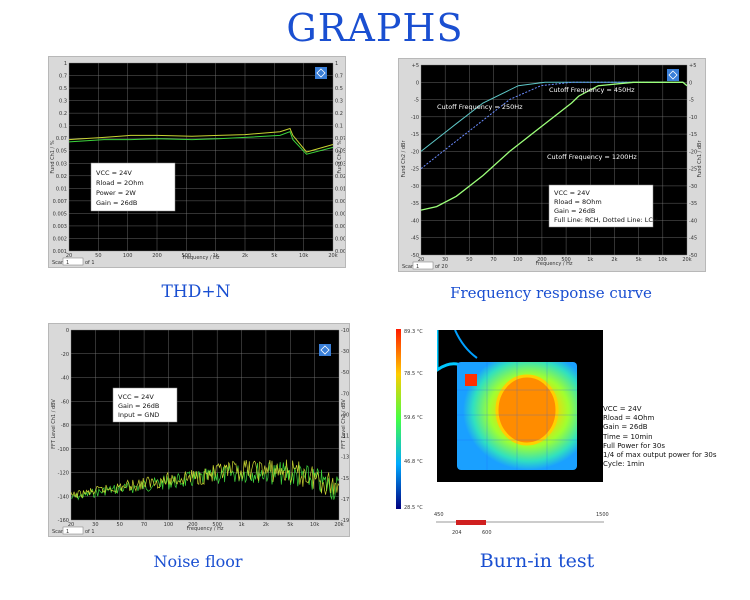  Describe the element at coordinates (63, 474) in the screenshot. I see `noise-y-tick-left: -120` at that location.